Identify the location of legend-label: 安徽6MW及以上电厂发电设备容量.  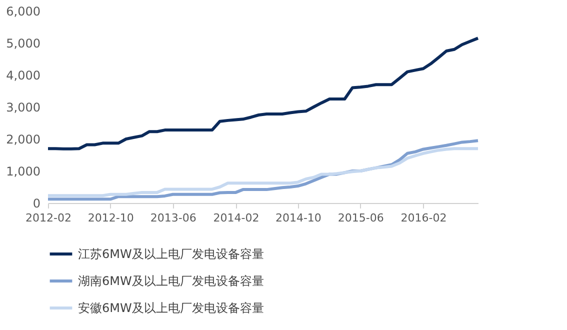
(171, 308).